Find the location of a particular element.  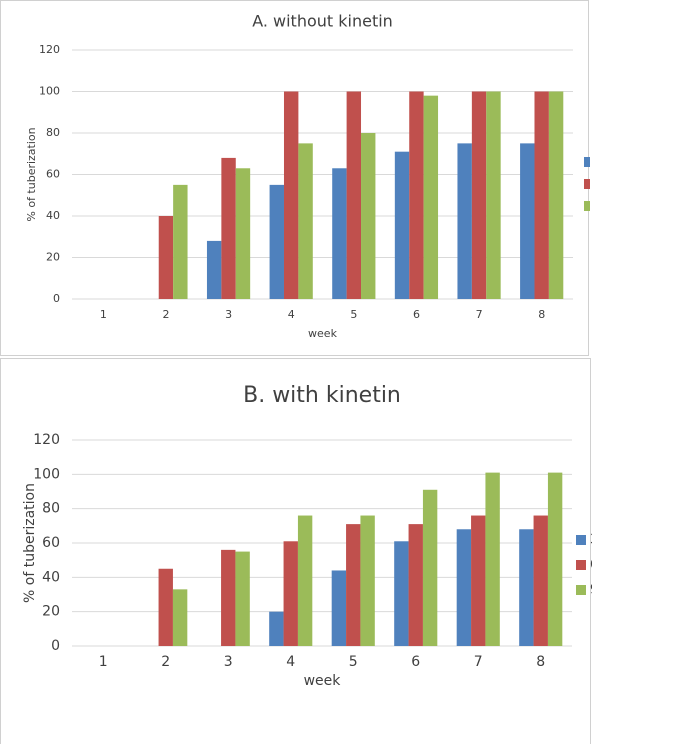

legend-label: 90 g/l sucrose is located at coordinates (591, 590).